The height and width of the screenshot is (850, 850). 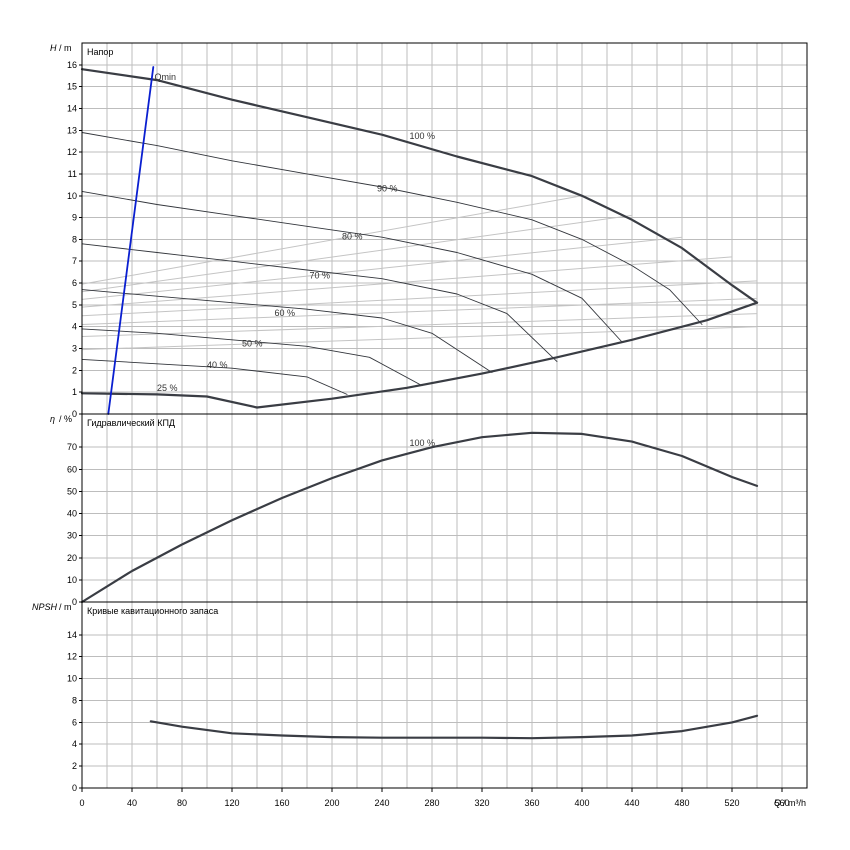 What do you see at coordinates (481, 803) in the screenshot?
I see `x-tick-label: 320` at bounding box center [481, 803].